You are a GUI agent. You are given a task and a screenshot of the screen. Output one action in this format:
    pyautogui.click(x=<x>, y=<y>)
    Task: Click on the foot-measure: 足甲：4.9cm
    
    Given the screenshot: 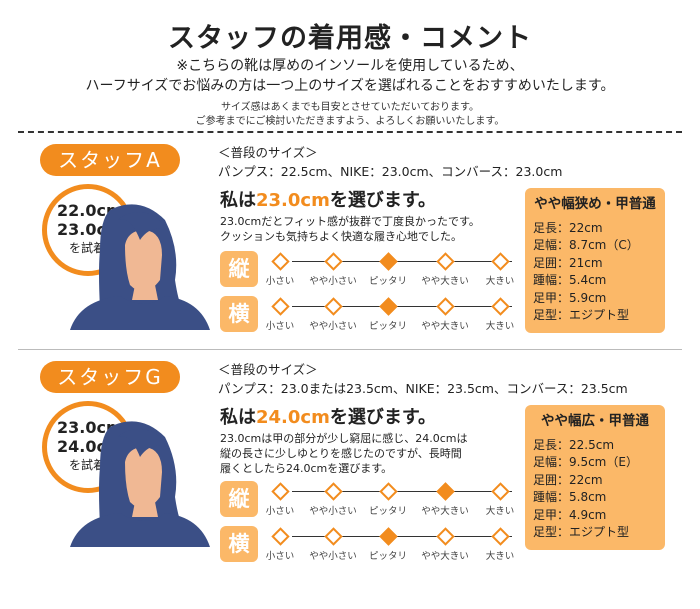 What is the action you would take?
    pyautogui.click(x=570, y=514)
    